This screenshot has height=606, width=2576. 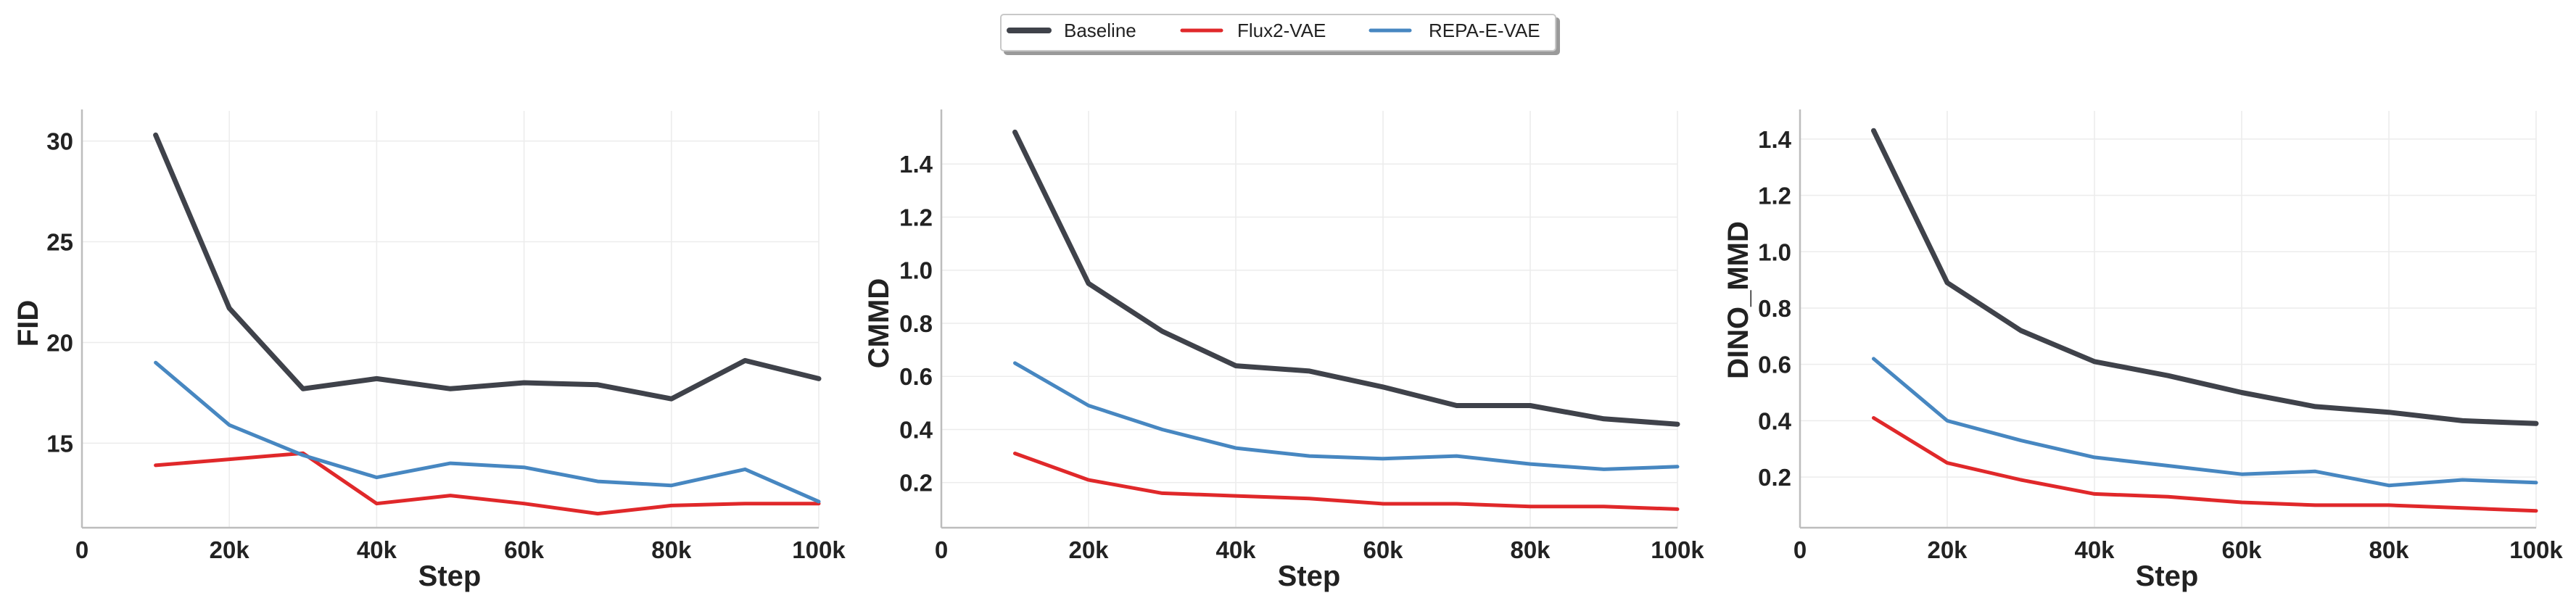 What do you see at coordinates (2167, 576) in the screenshot?
I see `x-axis-title-dino-mmd: Step` at bounding box center [2167, 576].